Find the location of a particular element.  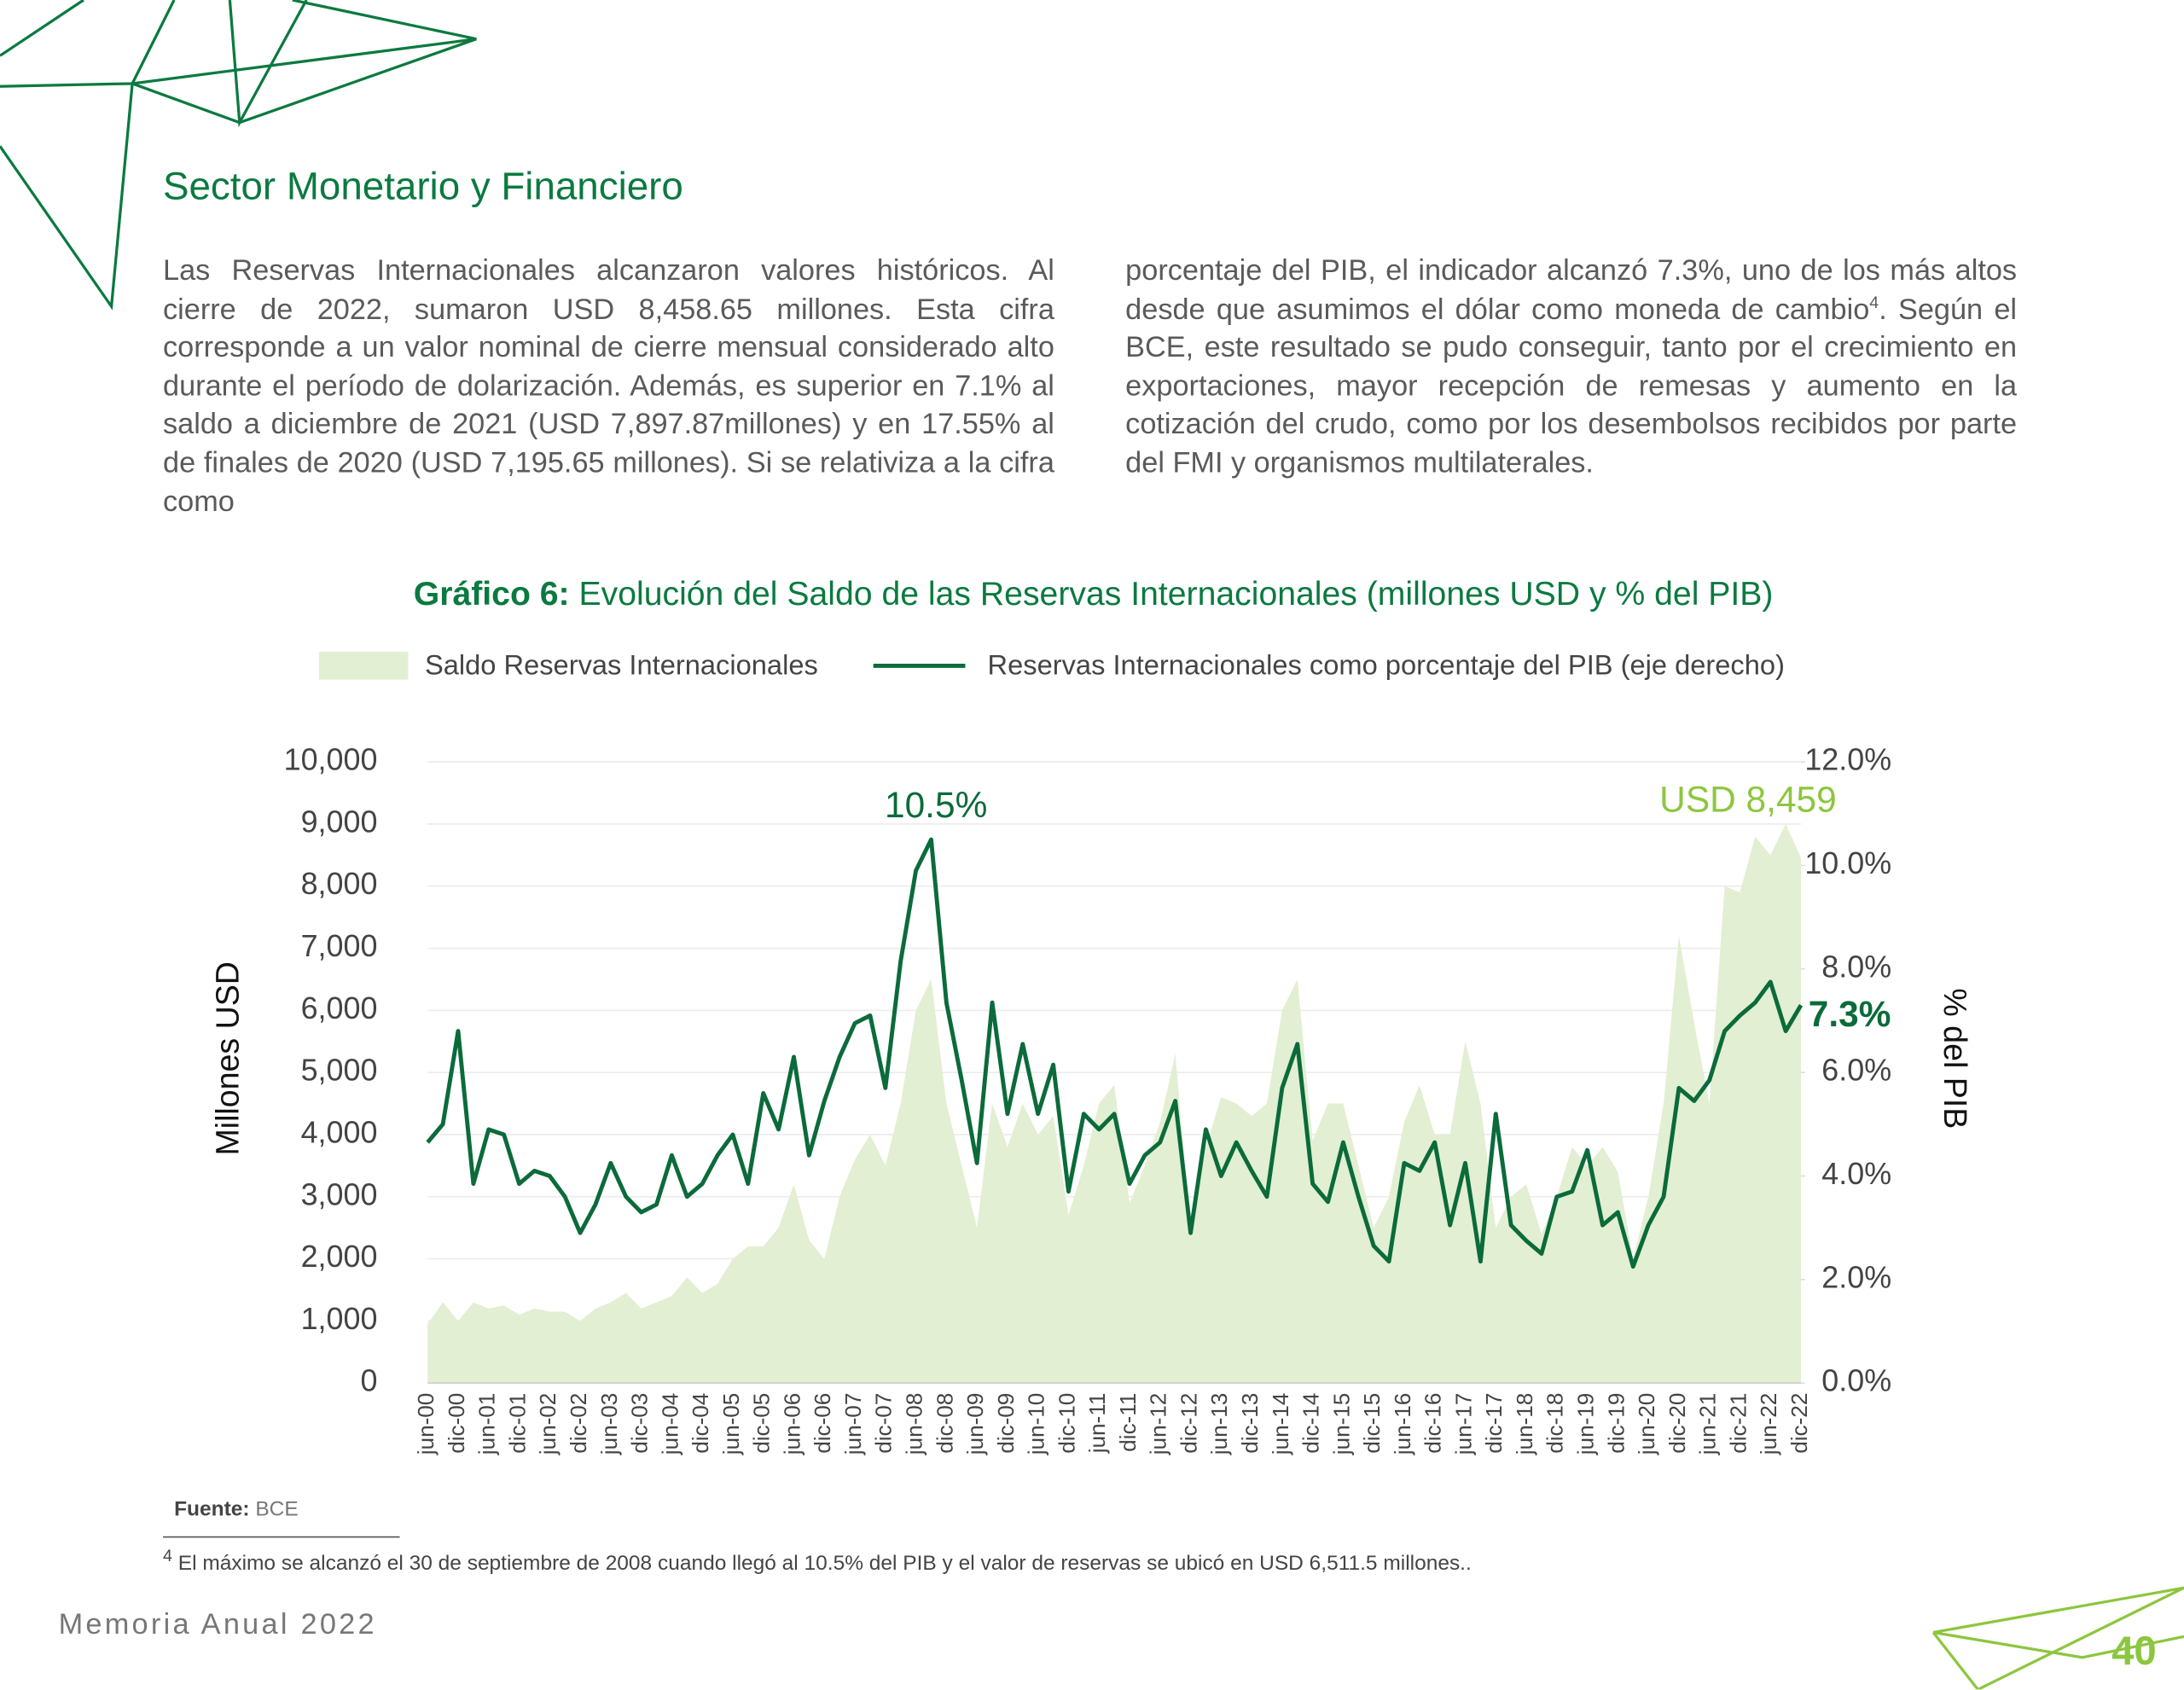

y-tick-label: 3,000 is located at coordinates (339, 1193).